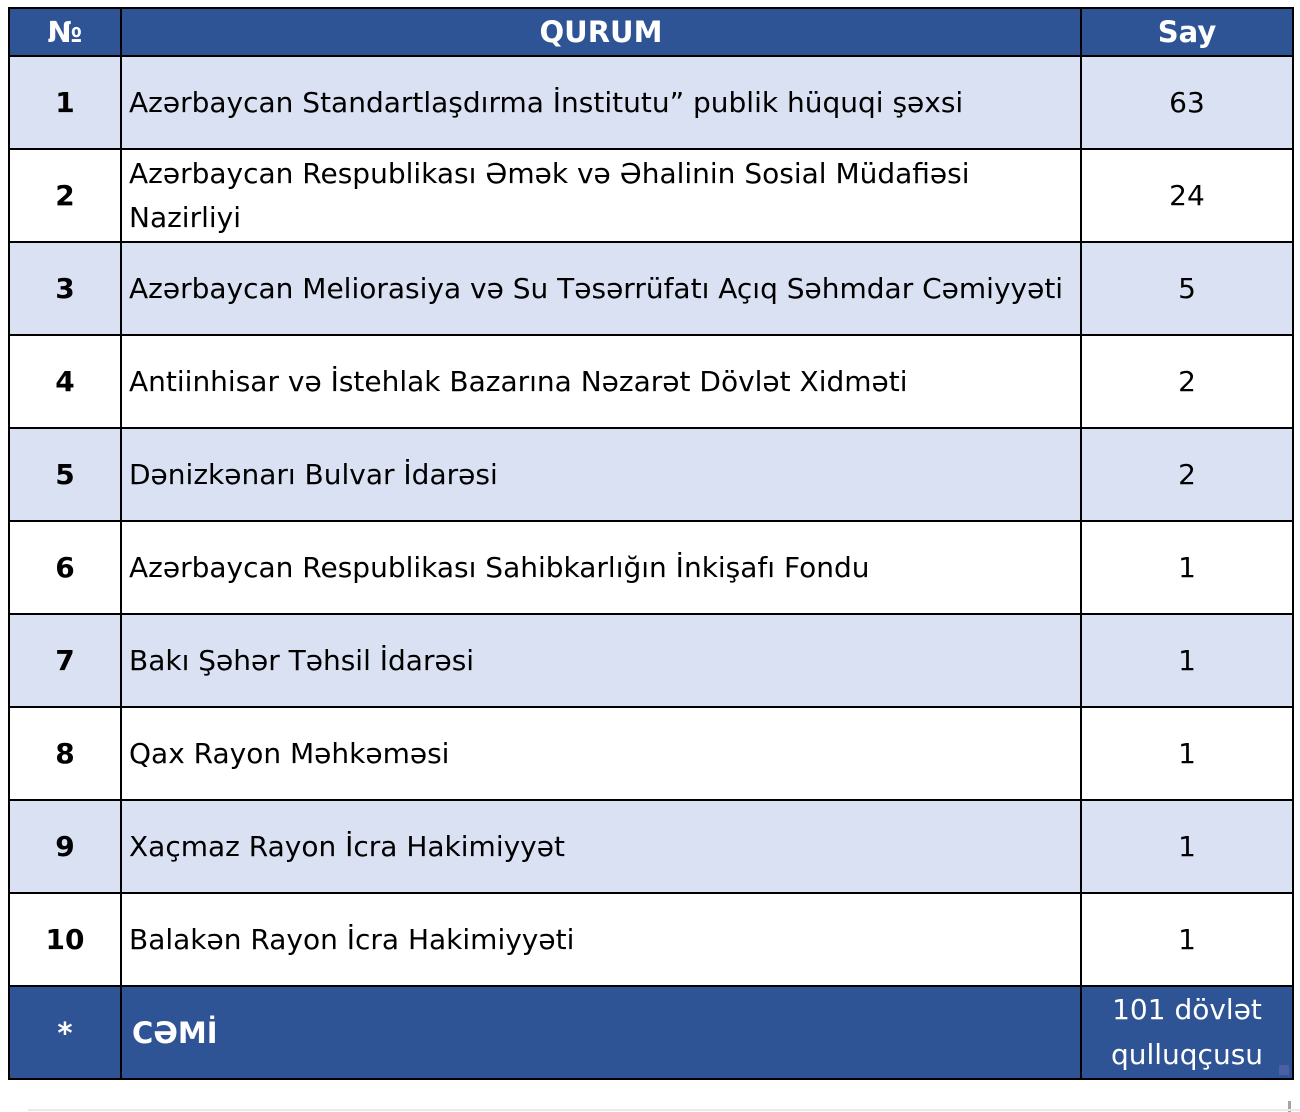 The image size is (1300, 1112). Describe the element at coordinates (65, 195) in the screenshot. I see `row-number-cell: 2` at that location.